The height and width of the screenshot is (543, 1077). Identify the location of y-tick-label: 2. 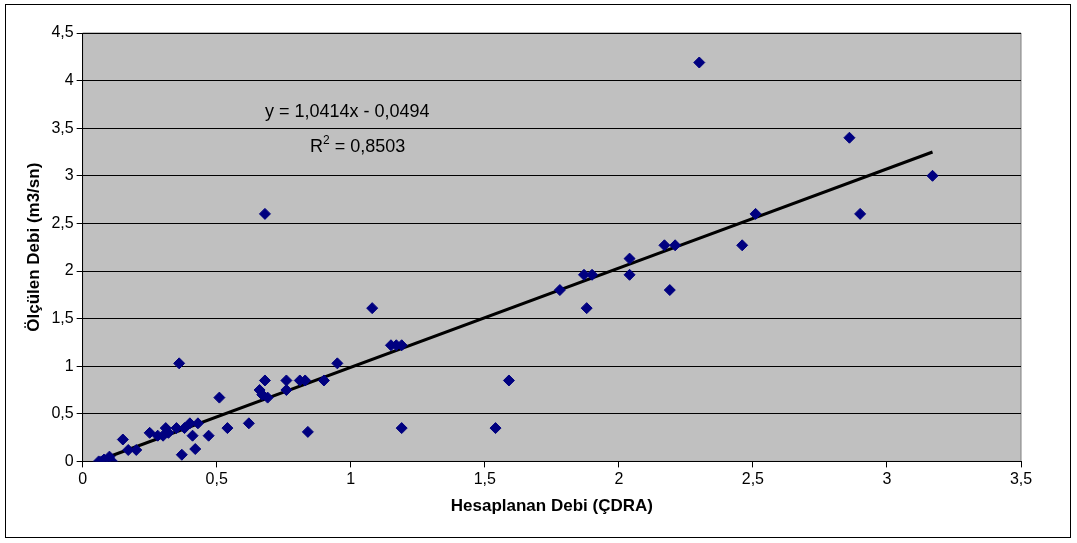
(69, 270).